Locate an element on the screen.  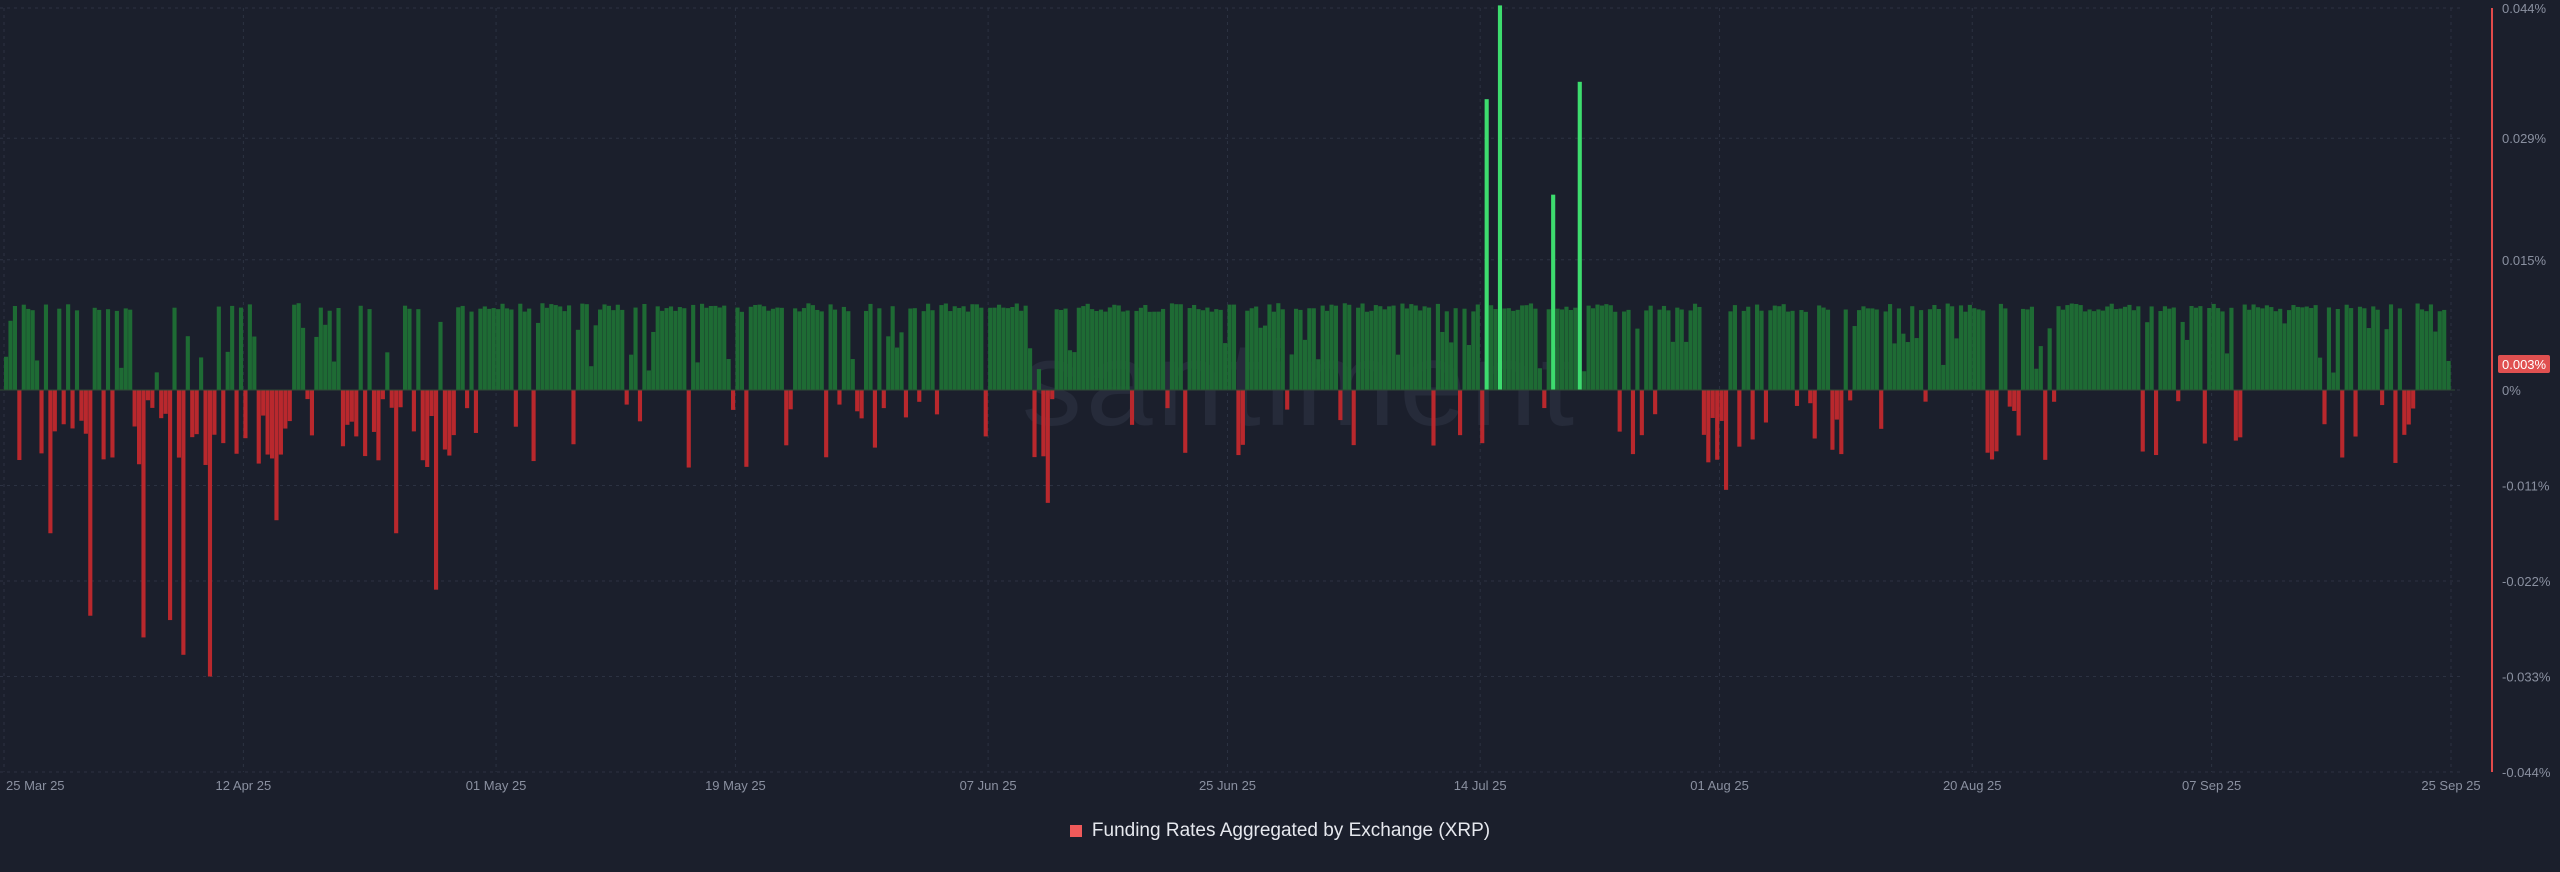
y-tick-label: 0% is located at coordinates (2511, 390).